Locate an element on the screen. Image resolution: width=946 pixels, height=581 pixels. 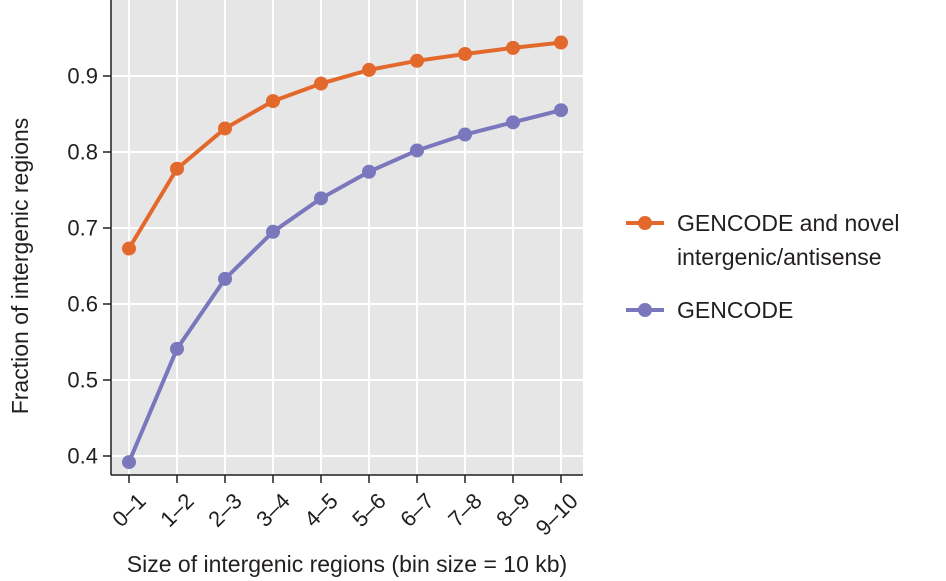
legend-item: GENCODE and novel intergenic/antisense is located at coordinates (762, 240).